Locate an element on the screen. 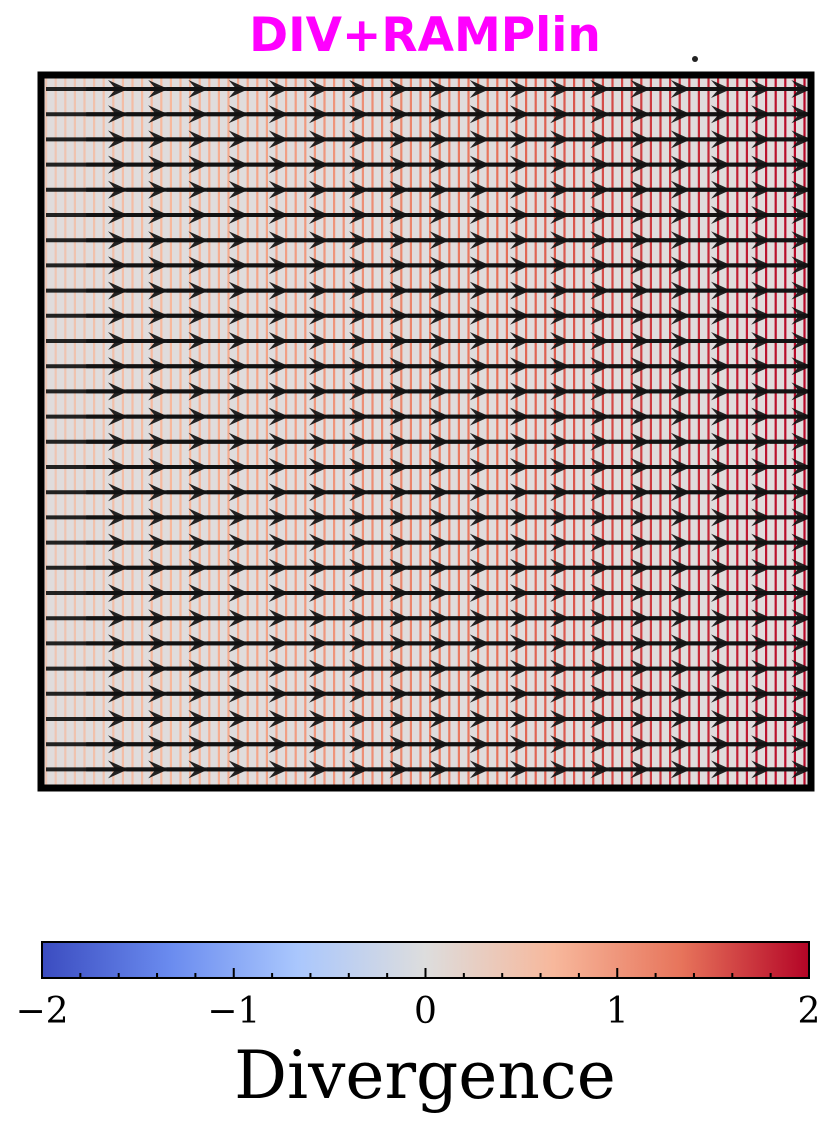  colorbar-tick-label: 2 is located at coordinates (809, 1011).